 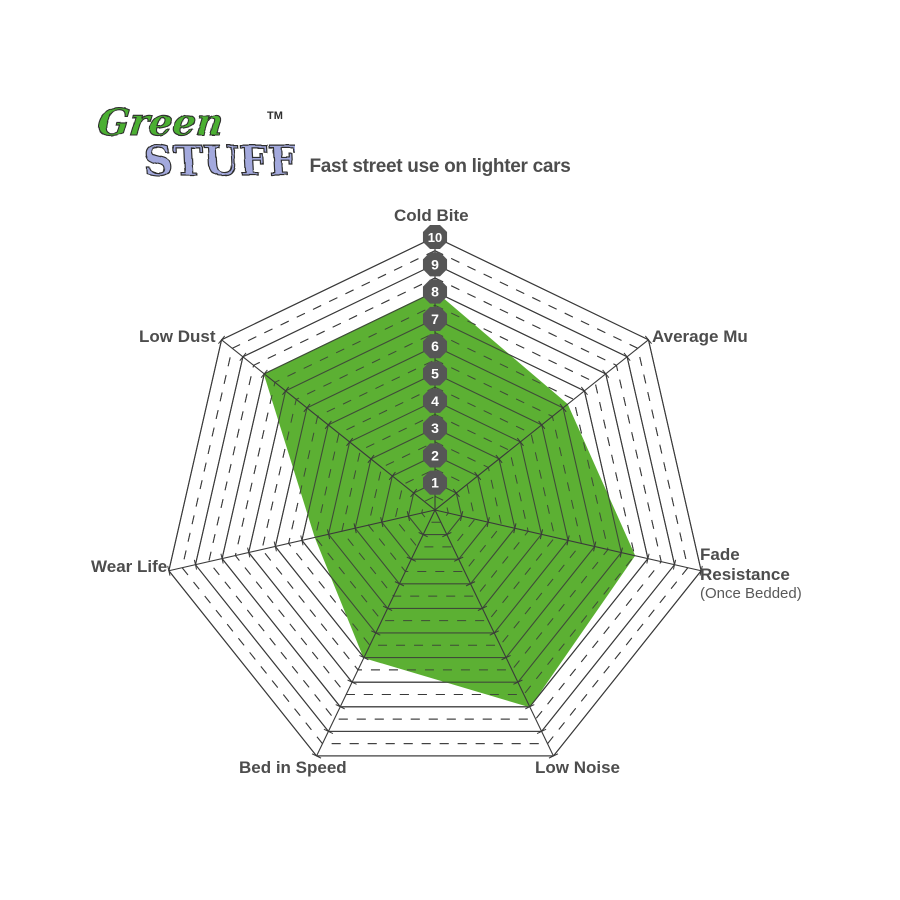 I want to click on axis-label-fade-resistance: Fade Resistance (Once Bedded), so click(x=751, y=574).